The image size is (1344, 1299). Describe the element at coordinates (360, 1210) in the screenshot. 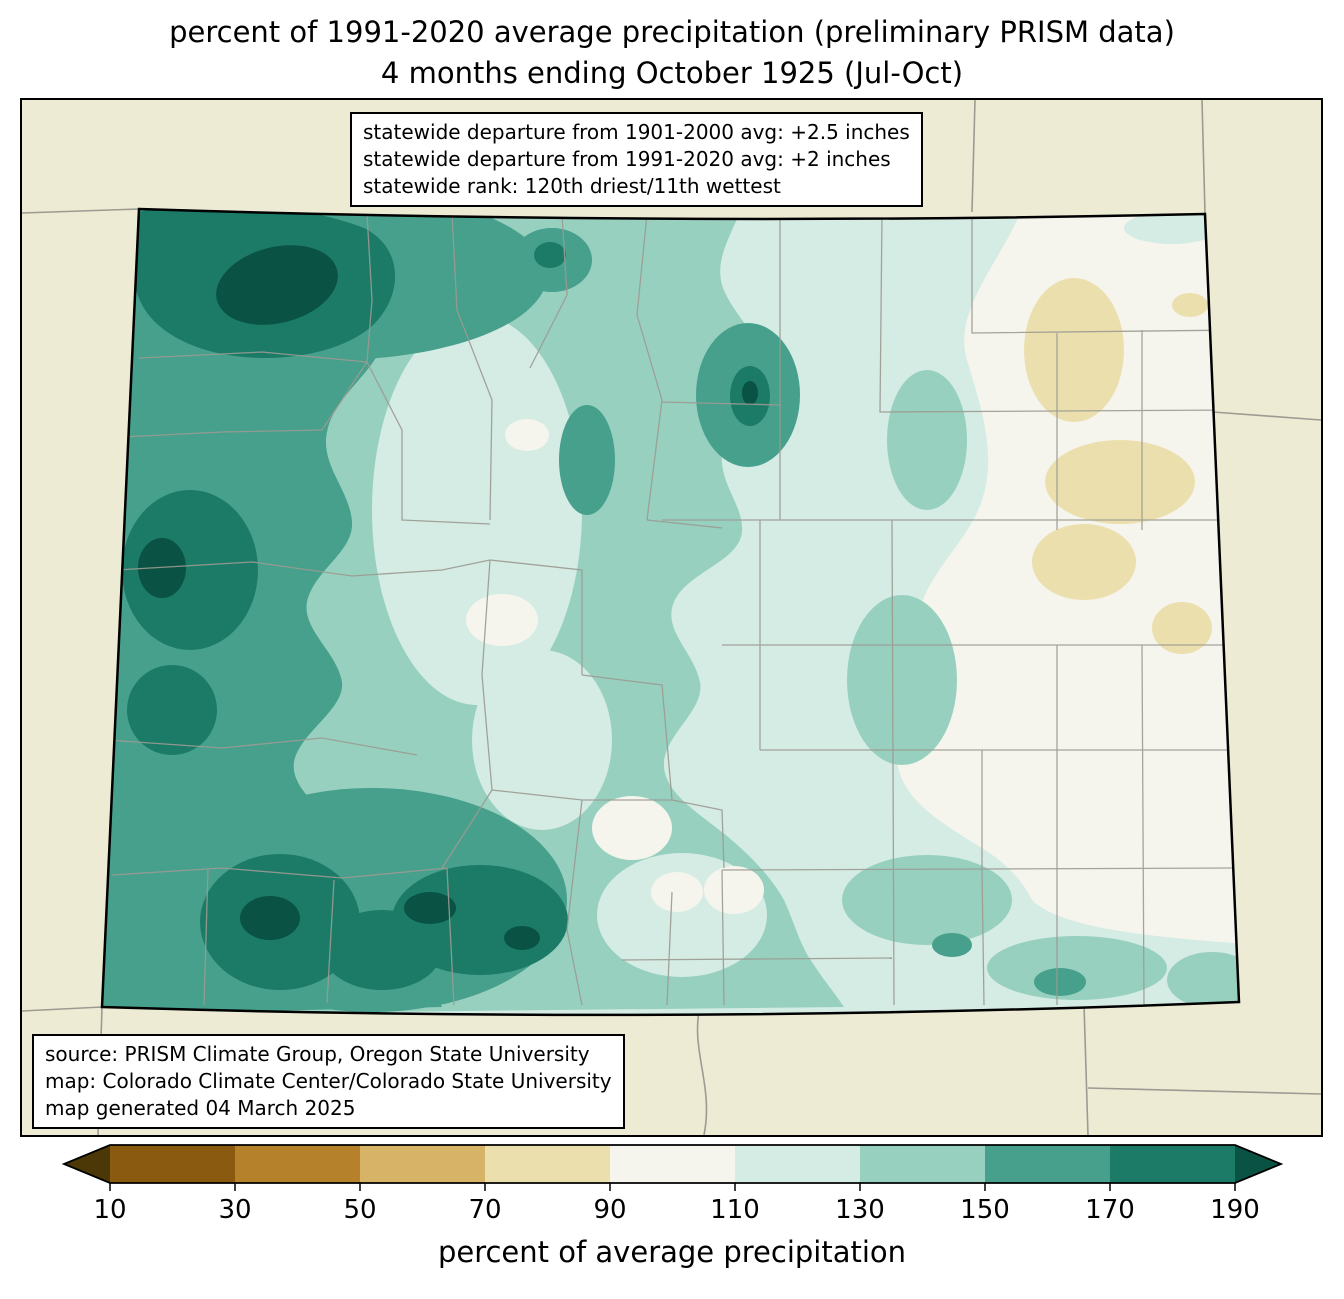

I see `tick-label-50: 50` at that location.